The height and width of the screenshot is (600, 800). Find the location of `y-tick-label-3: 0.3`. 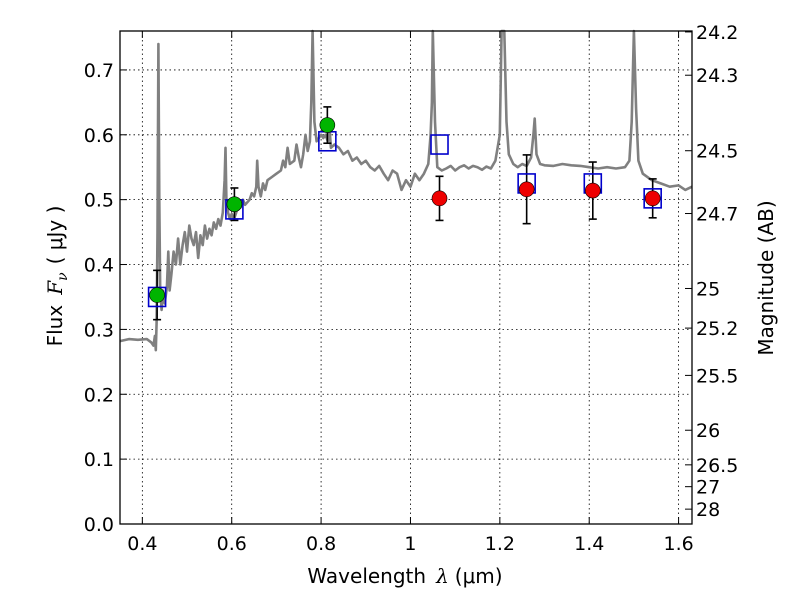

y-tick-label-3: 0.3 is located at coordinates (99, 330).